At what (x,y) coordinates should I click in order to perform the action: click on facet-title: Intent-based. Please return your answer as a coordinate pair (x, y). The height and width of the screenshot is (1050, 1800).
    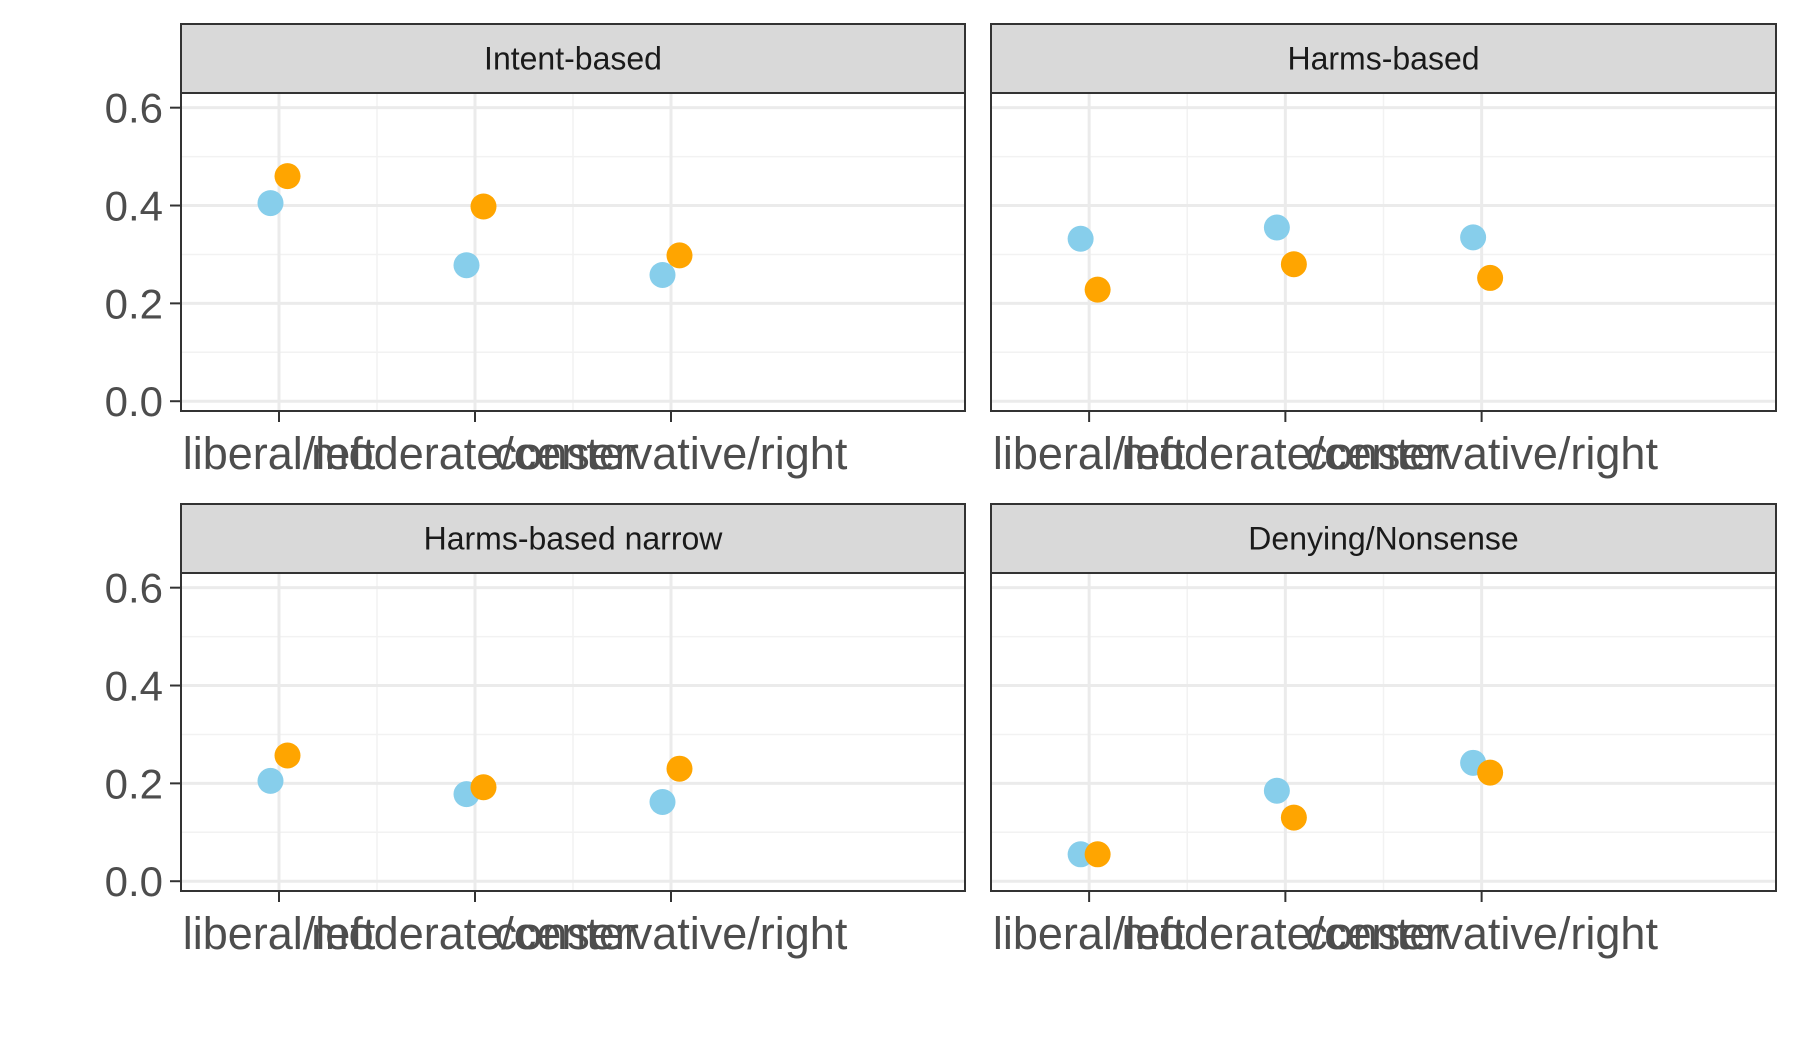
    Looking at the image, I should click on (573, 59).